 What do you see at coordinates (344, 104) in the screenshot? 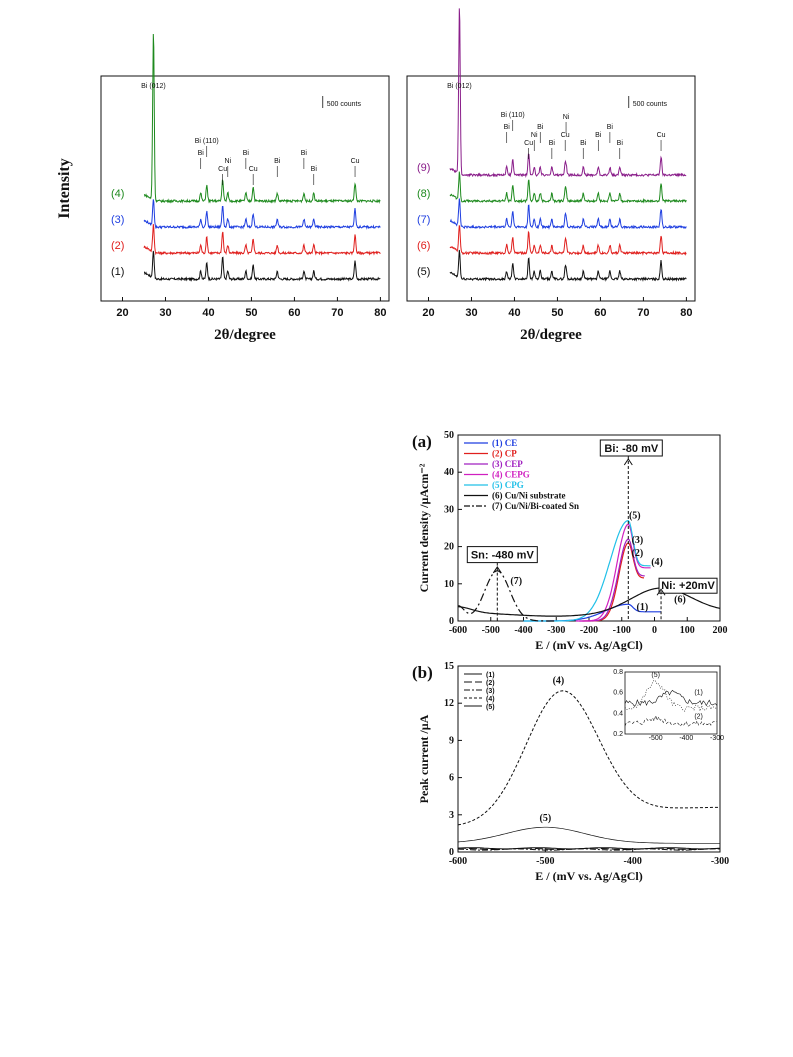
I see `scale-bar-label: 500 counts` at bounding box center [344, 104].